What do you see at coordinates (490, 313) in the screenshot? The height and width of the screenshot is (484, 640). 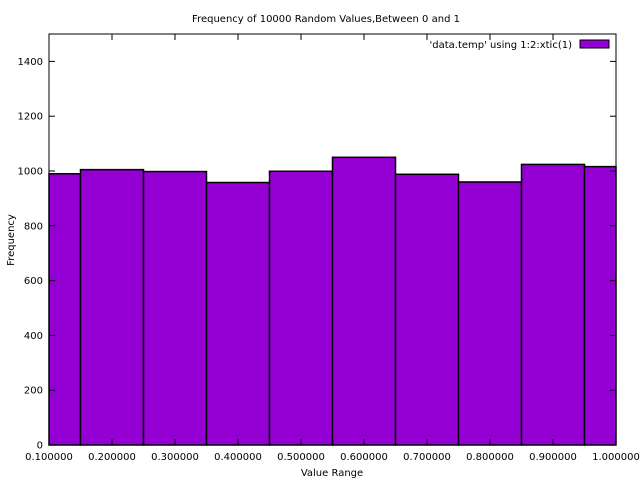 I see `bar-0.800000` at bounding box center [490, 313].